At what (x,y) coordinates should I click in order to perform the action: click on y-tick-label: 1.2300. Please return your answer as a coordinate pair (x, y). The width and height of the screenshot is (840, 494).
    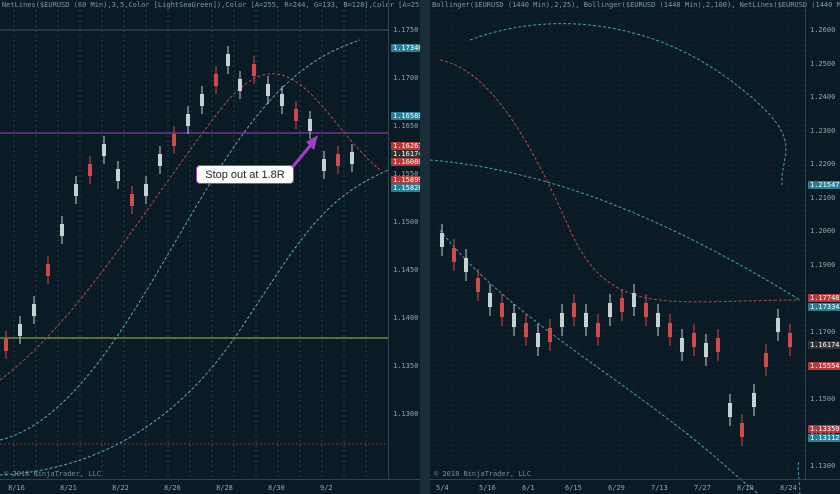
    Looking at the image, I should click on (823, 130).